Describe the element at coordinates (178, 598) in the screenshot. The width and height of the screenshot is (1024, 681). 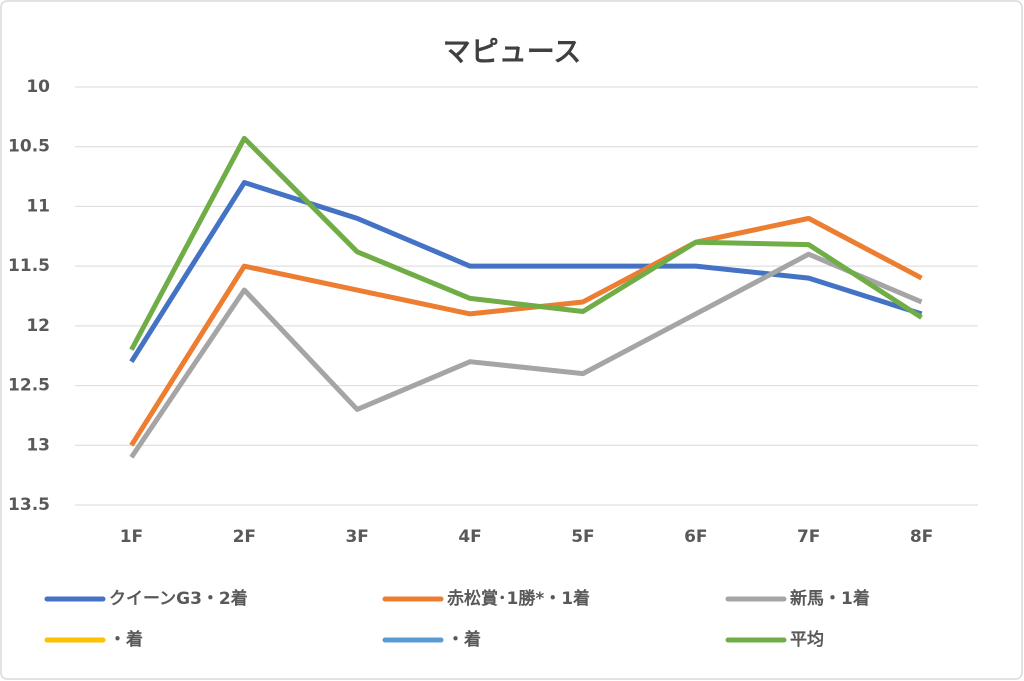
I see `legend-label: クイーンG3・2着` at that location.